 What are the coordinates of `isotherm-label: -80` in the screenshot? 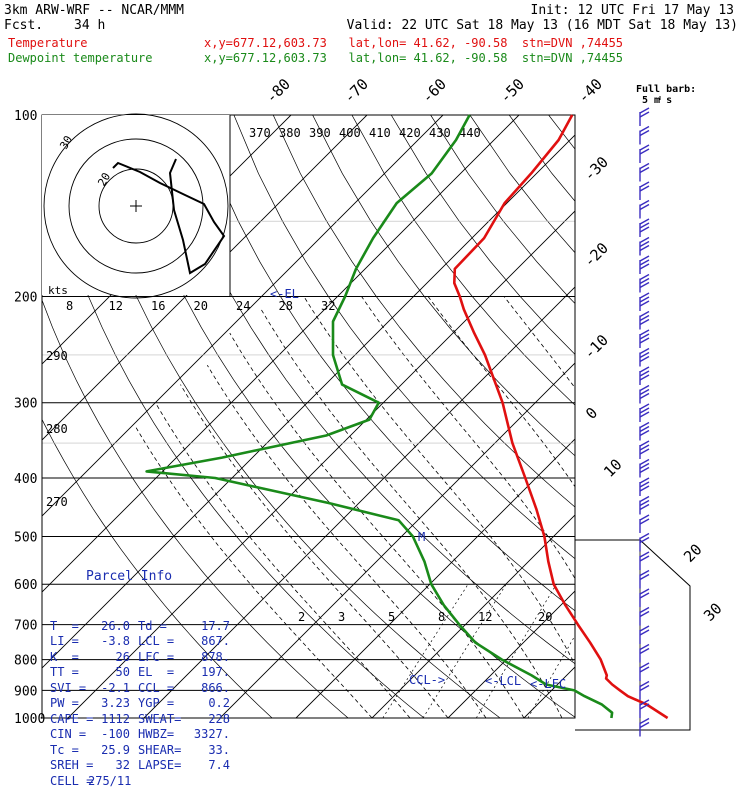 It's located at (278, 91).